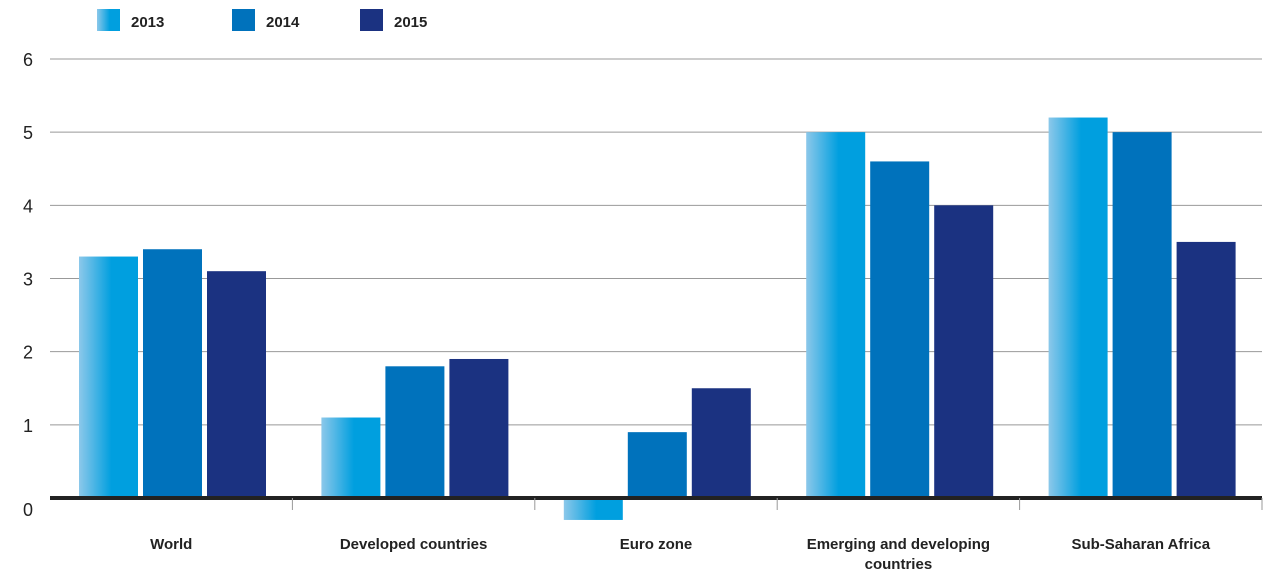 This screenshot has width=1267, height=575. I want to click on y-tick-label: 4, so click(28, 206).